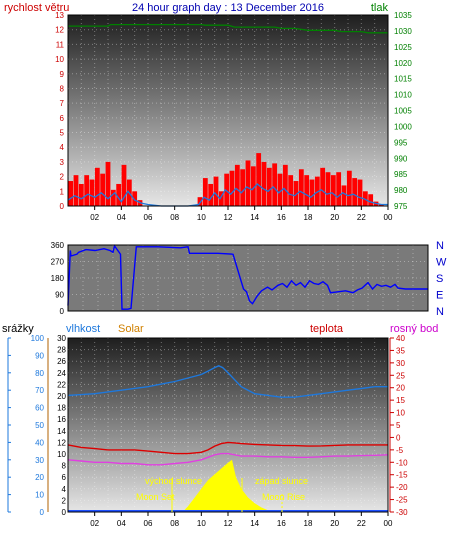  Describe the element at coordinates (83, 329) in the screenshot. I see `humidity-label: vlhkost` at that location.